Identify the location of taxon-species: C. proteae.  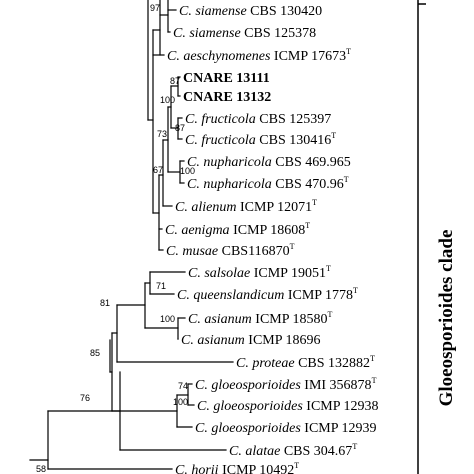
(267, 363).